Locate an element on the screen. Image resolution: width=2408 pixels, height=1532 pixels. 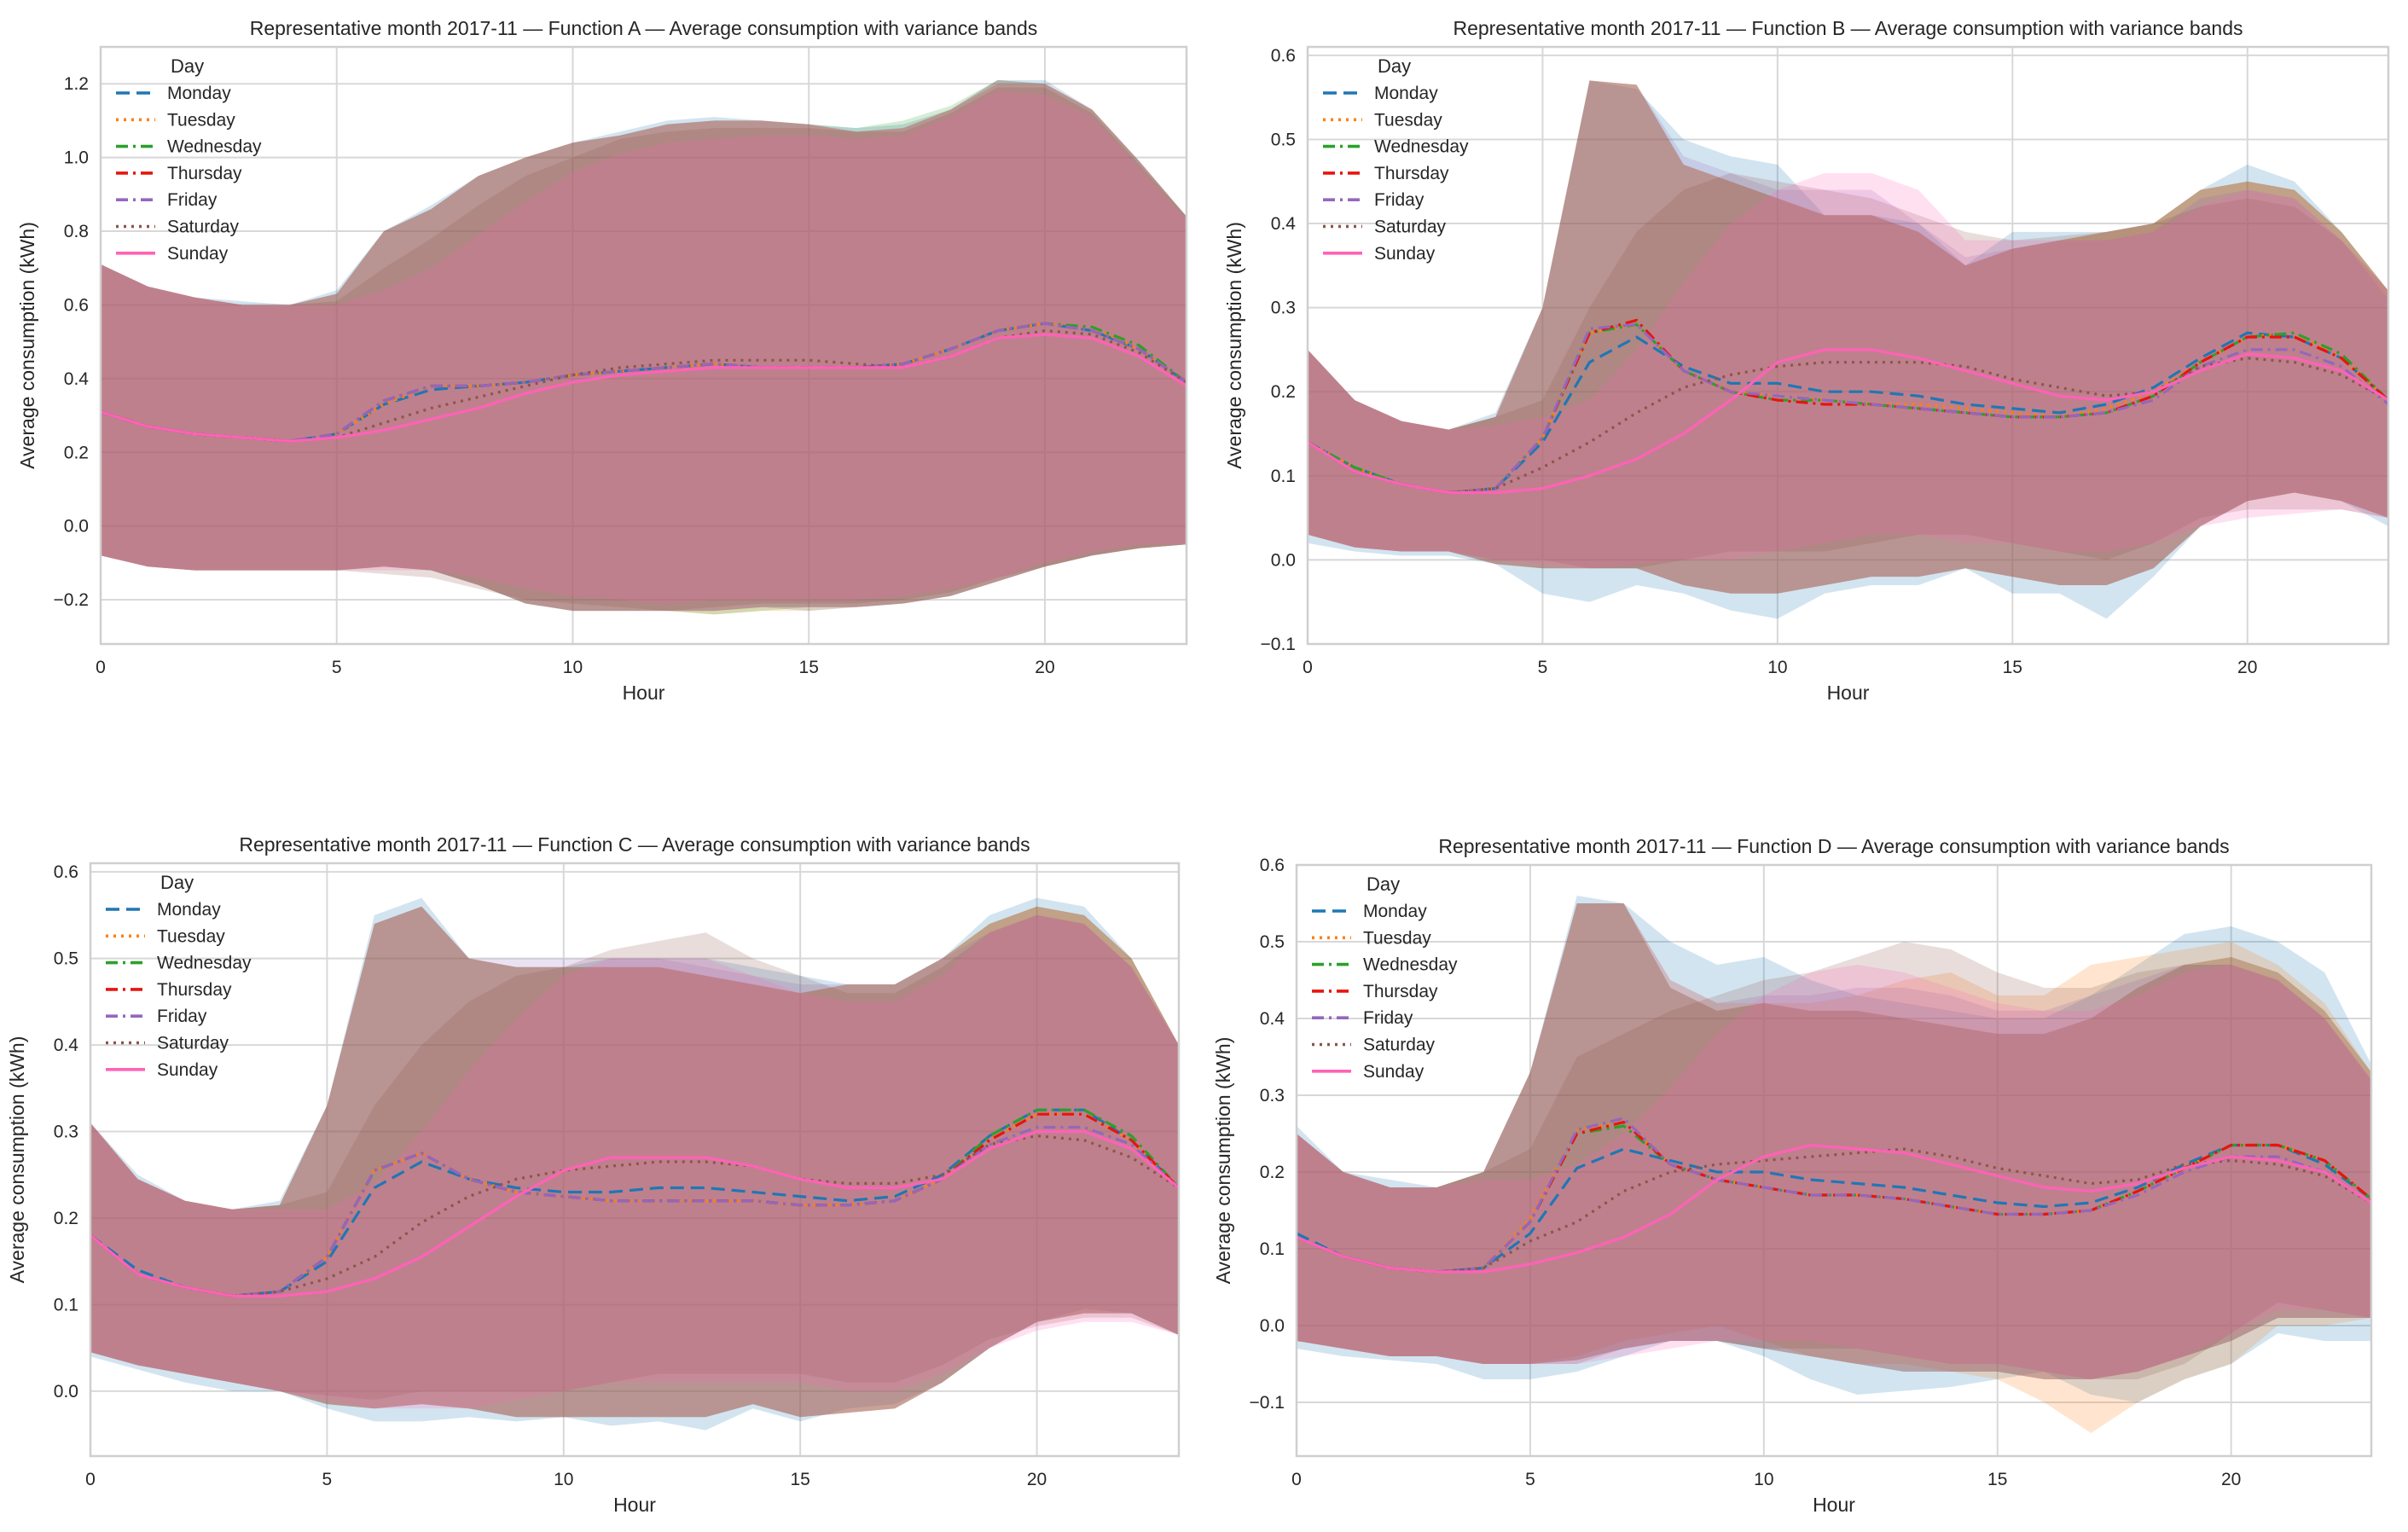
legend-label-sunday: Sunday is located at coordinates (1405, 254).